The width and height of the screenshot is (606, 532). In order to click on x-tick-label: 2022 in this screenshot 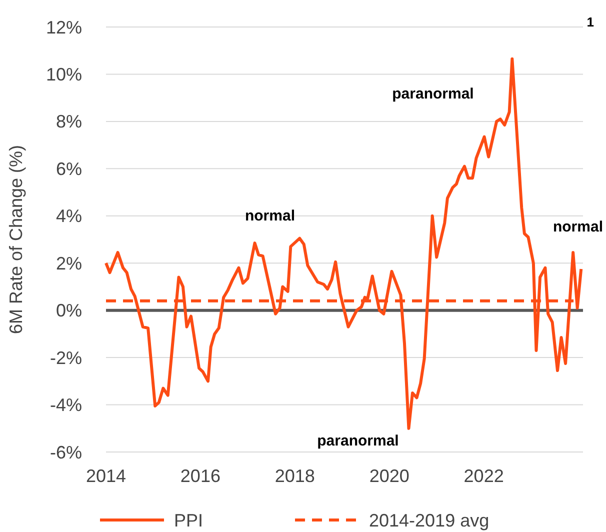, I will do `click(484, 476)`.